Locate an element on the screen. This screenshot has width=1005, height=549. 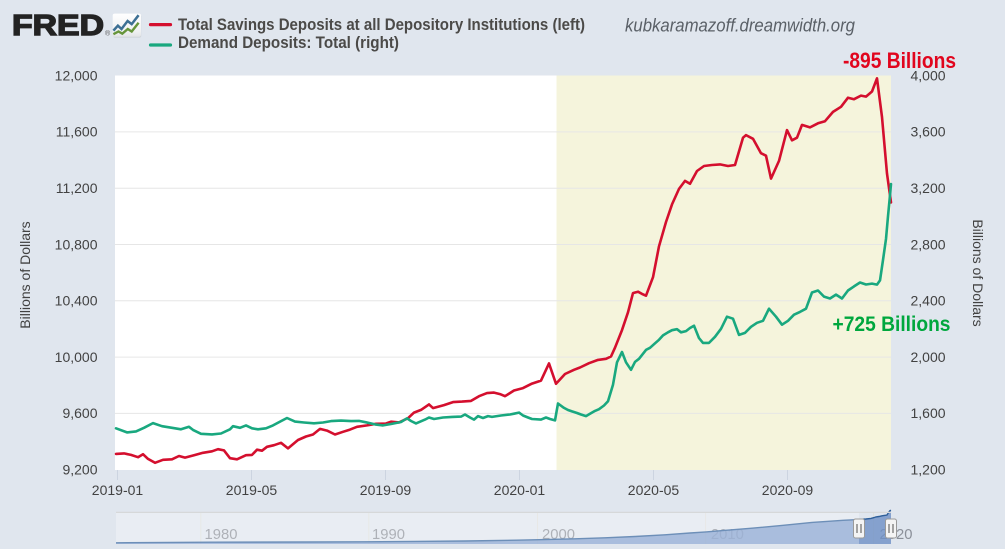
svg-text: 10,800 is located at coordinates (76, 244).